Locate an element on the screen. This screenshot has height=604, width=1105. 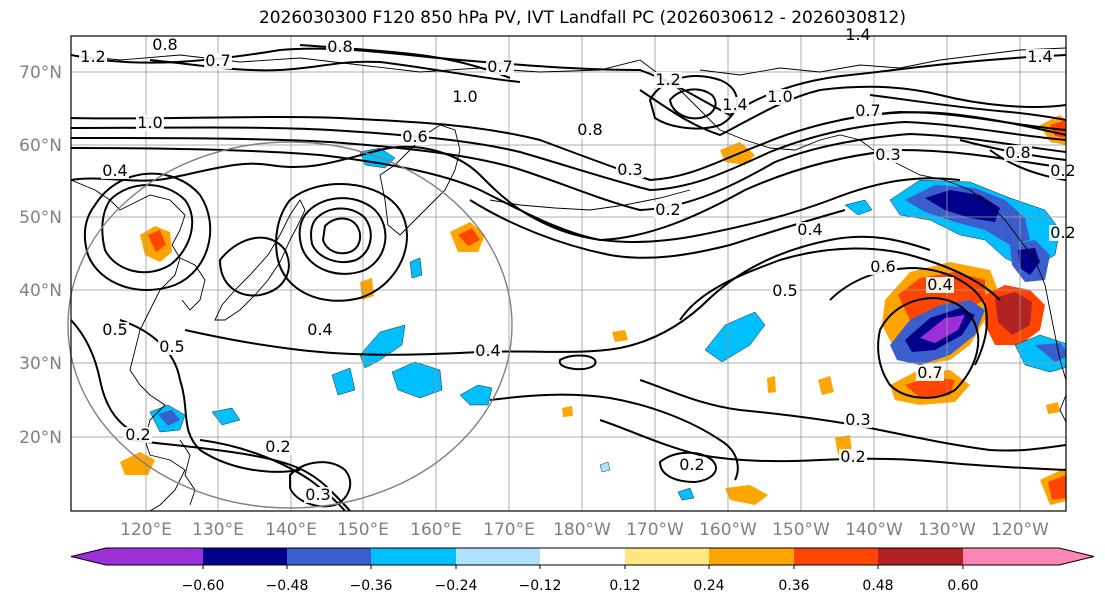
colorbar-tick-label: 0.36 is located at coordinates (793, 586).